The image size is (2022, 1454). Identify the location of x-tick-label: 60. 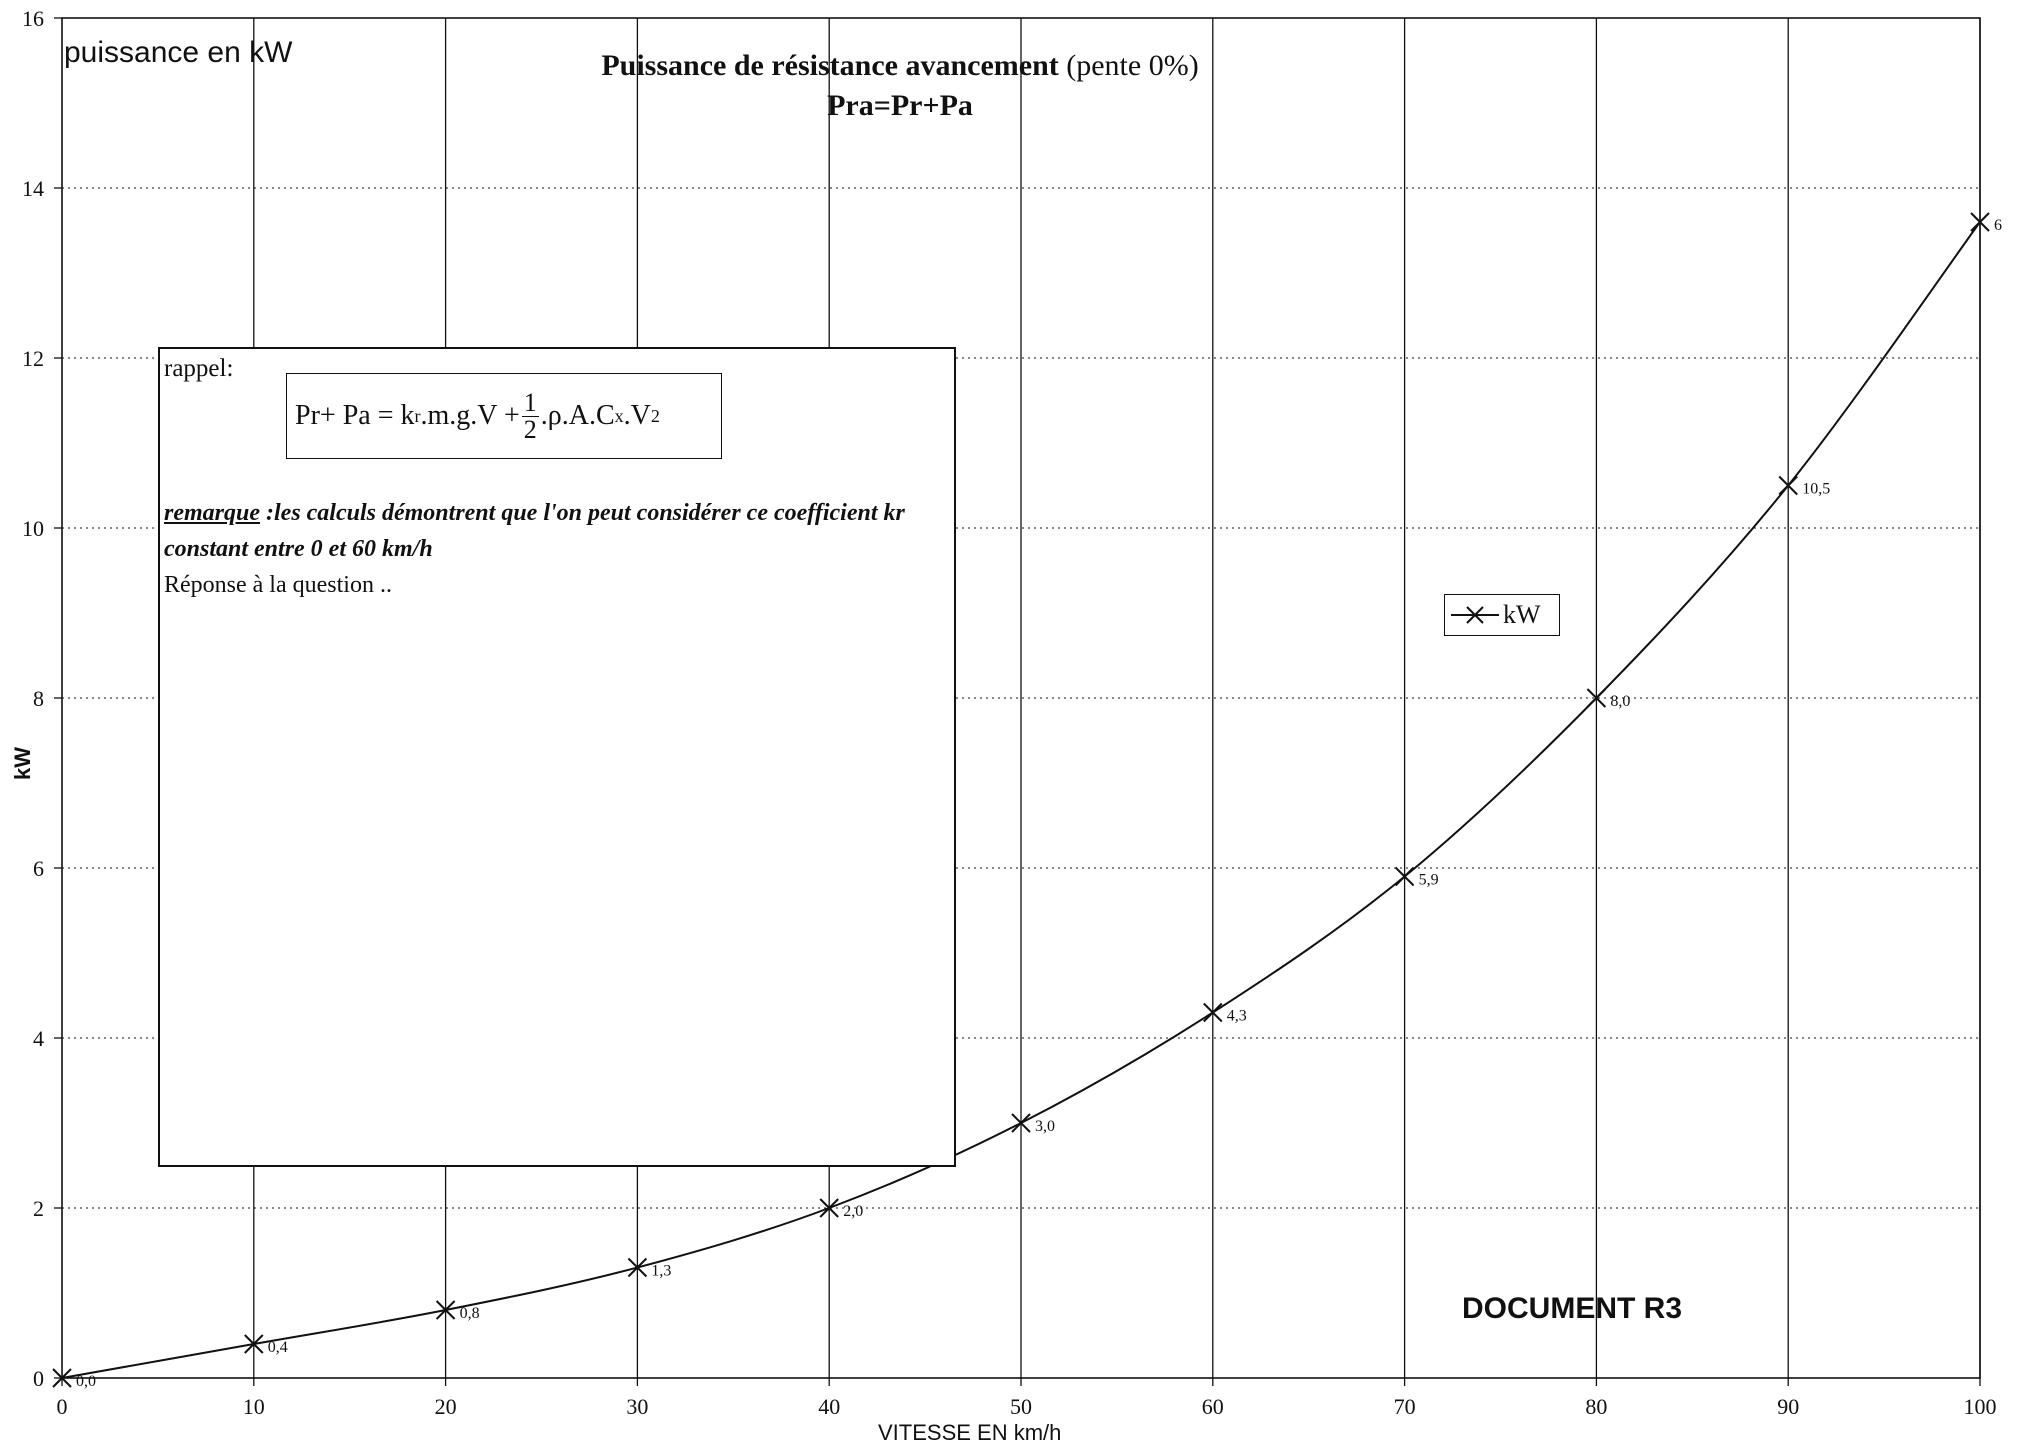
(1213, 1406).